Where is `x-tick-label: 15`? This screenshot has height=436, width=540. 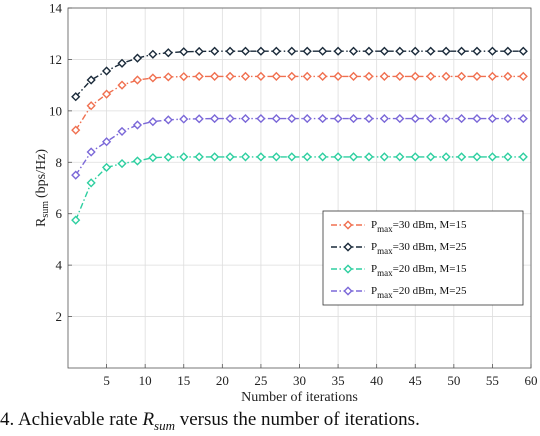 x-tick-label: 15 is located at coordinates (183, 380).